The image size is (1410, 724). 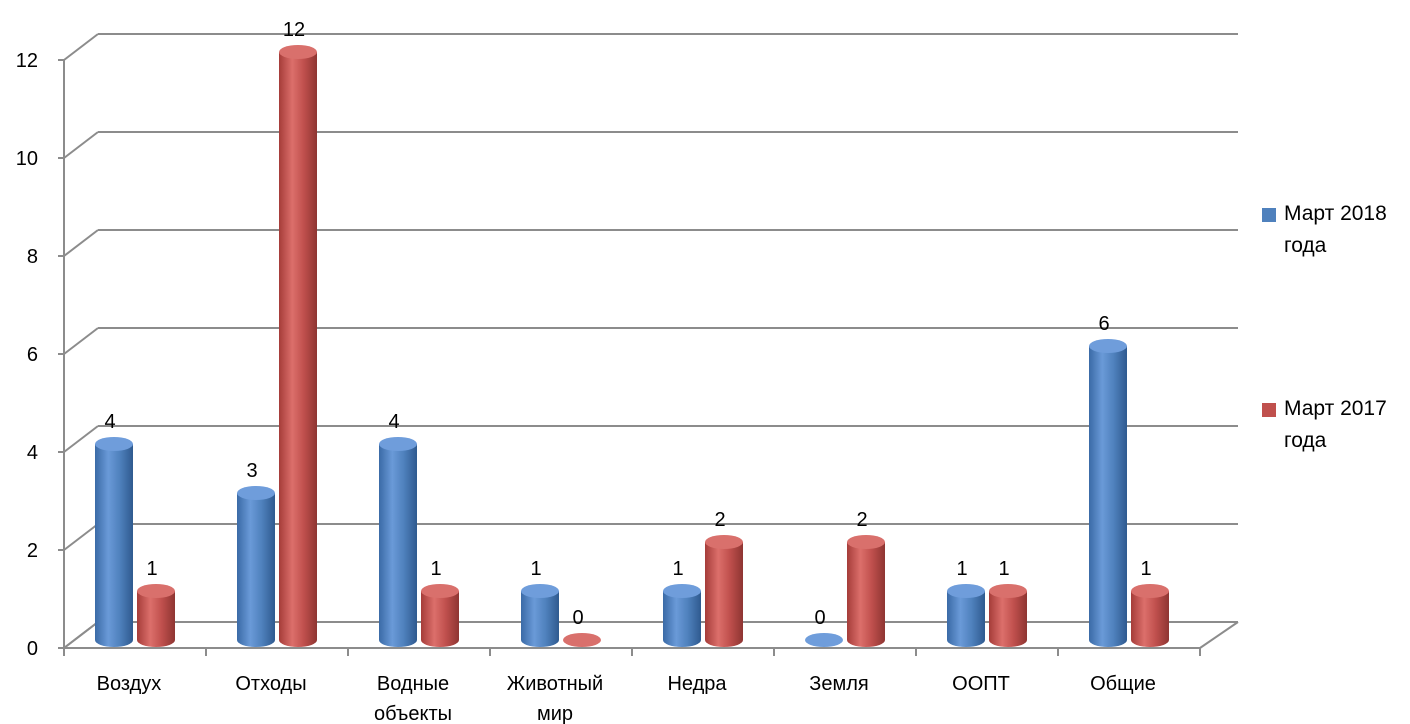 What do you see at coordinates (27, 61) in the screenshot?
I see `y-tick-label: 12` at bounding box center [27, 61].